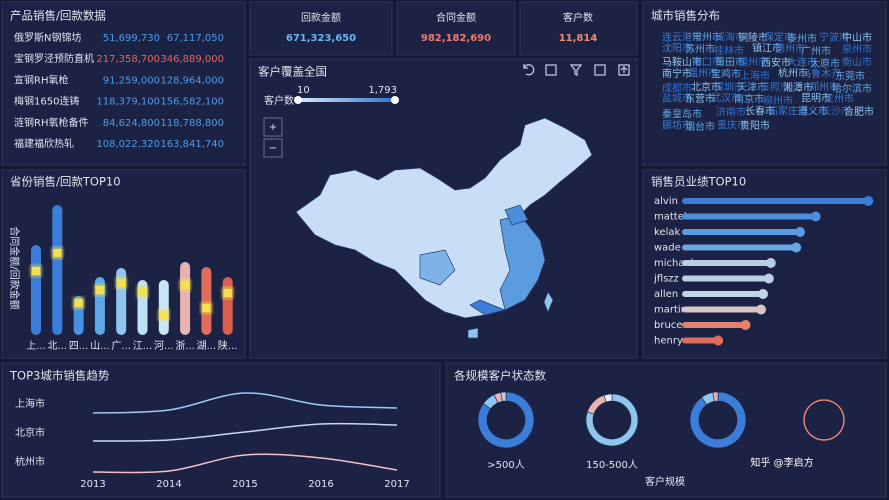 This screenshot has width=889, height=500. I want to click on cloud-word: 成都市, so click(677, 88).